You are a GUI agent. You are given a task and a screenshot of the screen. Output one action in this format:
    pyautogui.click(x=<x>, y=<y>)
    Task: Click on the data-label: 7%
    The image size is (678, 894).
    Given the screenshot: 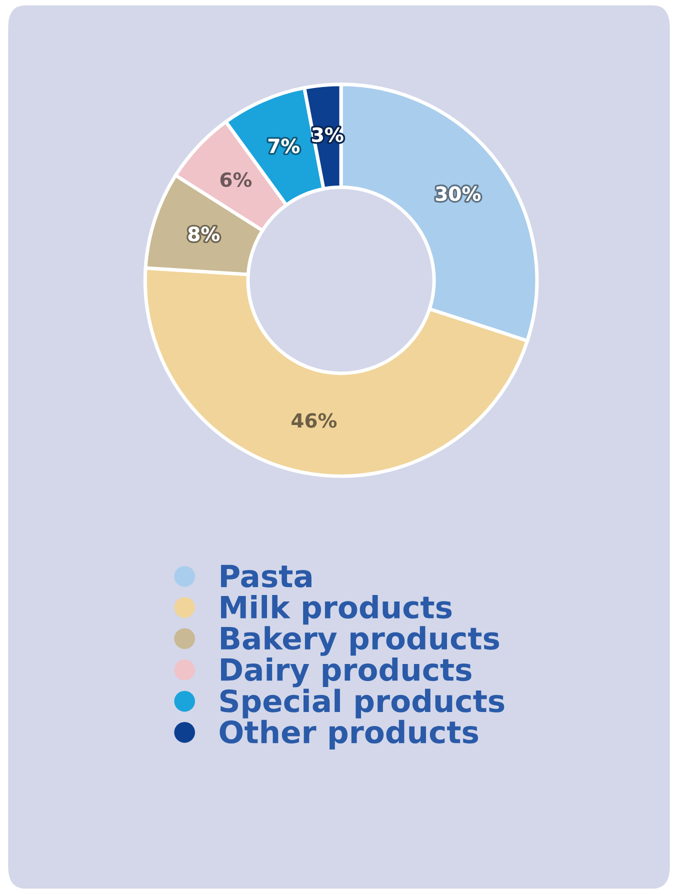 What is the action you would take?
    pyautogui.click(x=284, y=146)
    